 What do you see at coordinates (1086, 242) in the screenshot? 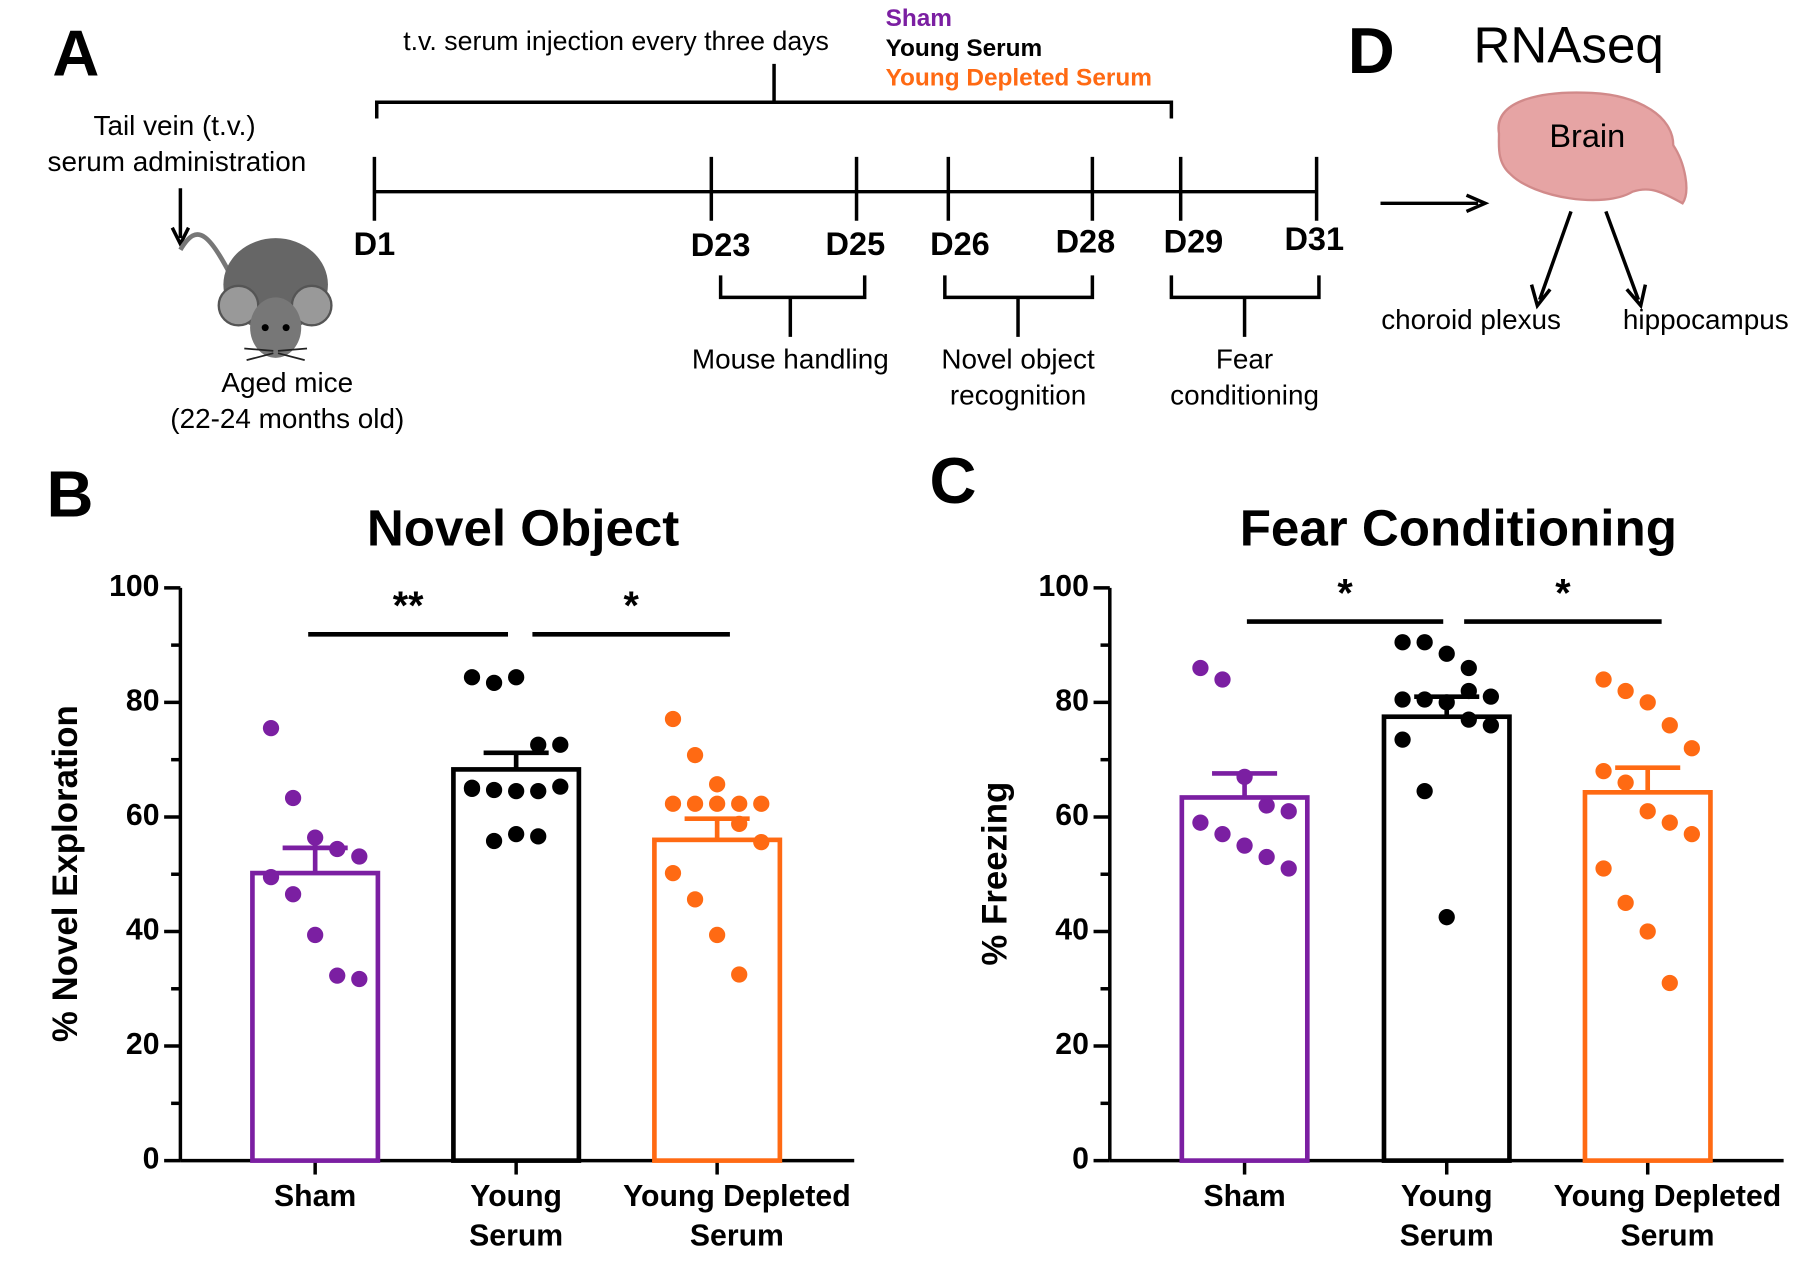
I see `day-label: D28` at bounding box center [1086, 242].